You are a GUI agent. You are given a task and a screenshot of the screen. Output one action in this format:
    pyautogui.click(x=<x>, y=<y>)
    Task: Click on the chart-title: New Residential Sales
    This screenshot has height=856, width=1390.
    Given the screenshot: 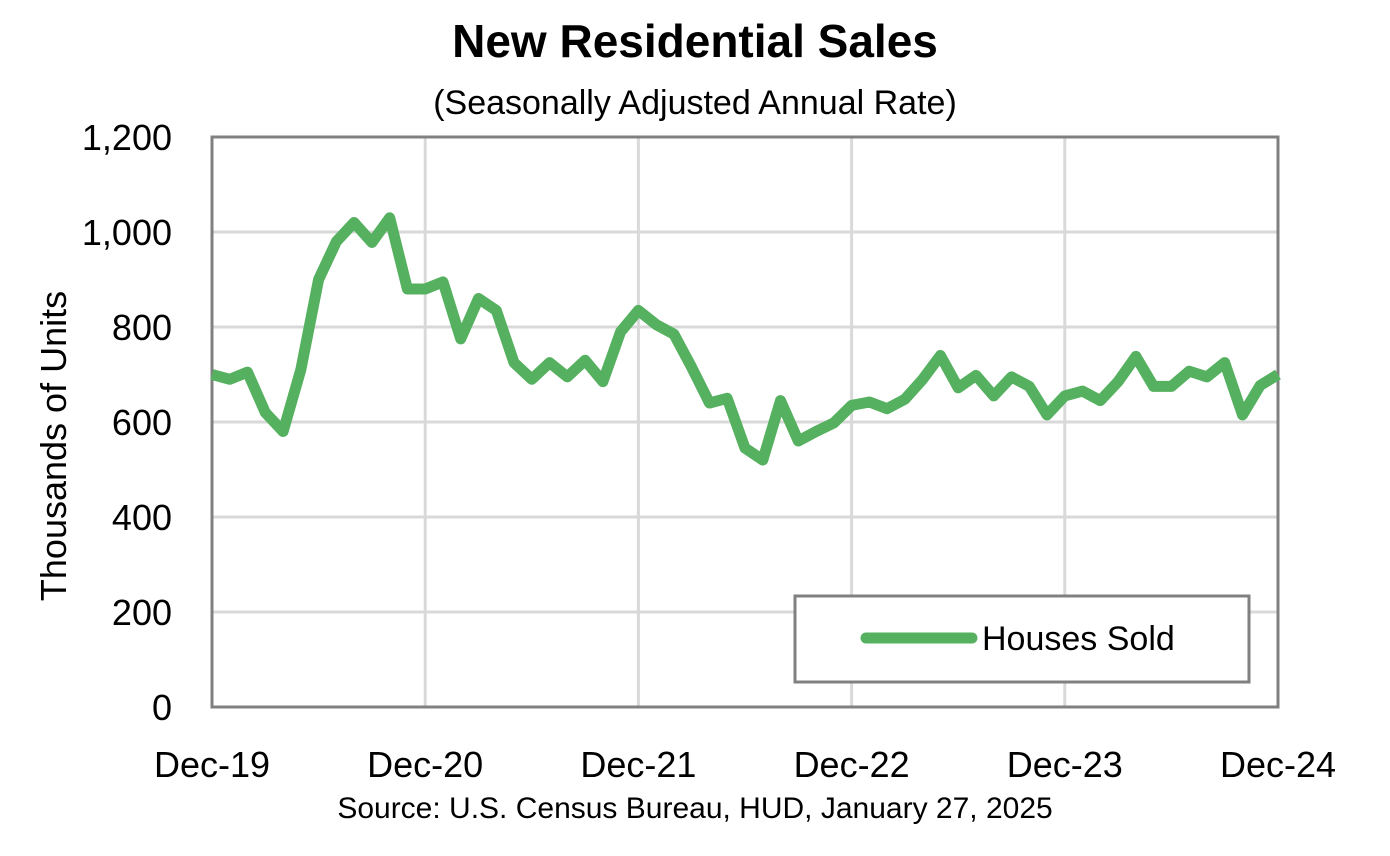 What is the action you would take?
    pyautogui.click(x=695, y=41)
    